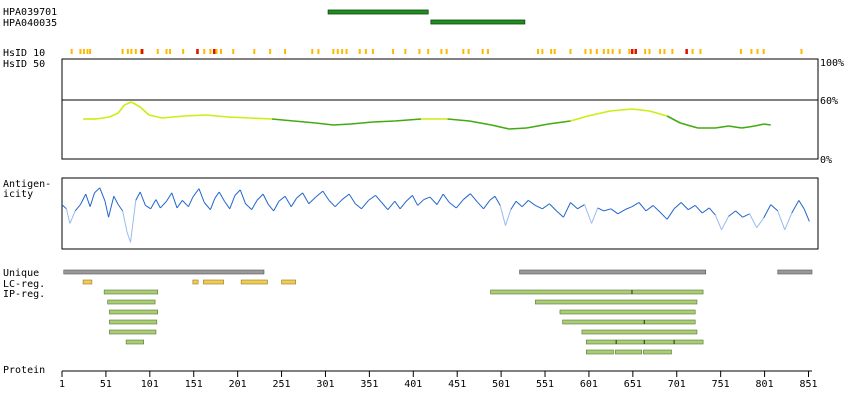 This screenshot has height=410, width=850. What do you see at coordinates (589, 384) in the screenshot?
I see `protein-axis-tick-label: 601` at bounding box center [589, 384].